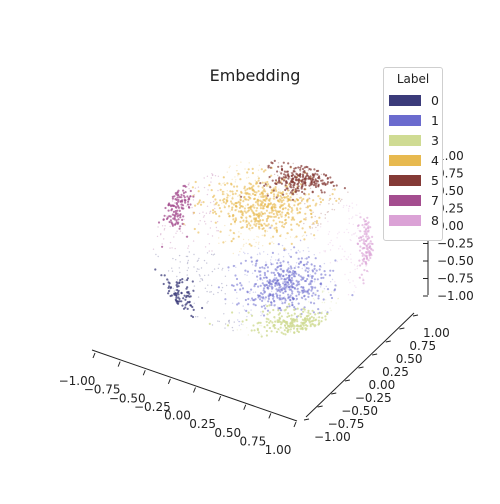 This screenshot has width=500, height=504. I want to click on legend-item: 4, so click(415, 161).